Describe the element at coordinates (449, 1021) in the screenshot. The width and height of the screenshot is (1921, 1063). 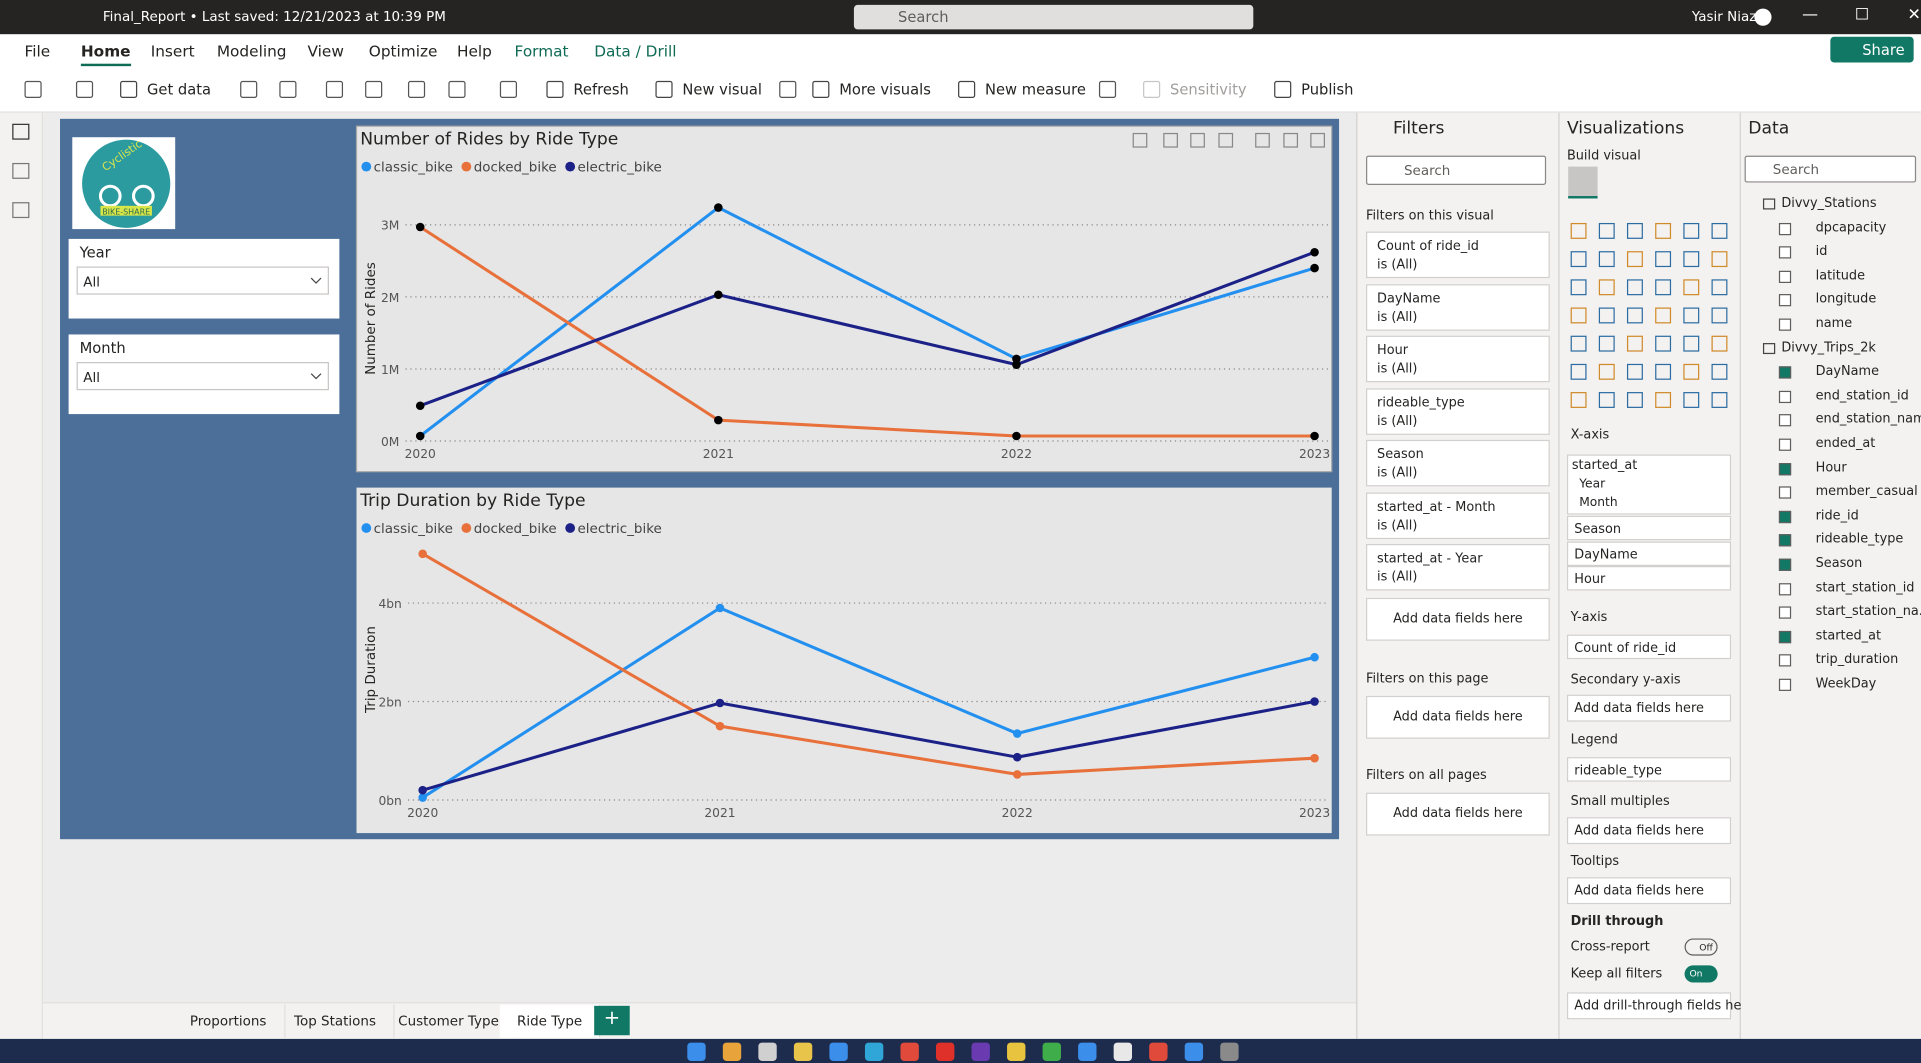
I see `page-tab: Customer Type` at that location.